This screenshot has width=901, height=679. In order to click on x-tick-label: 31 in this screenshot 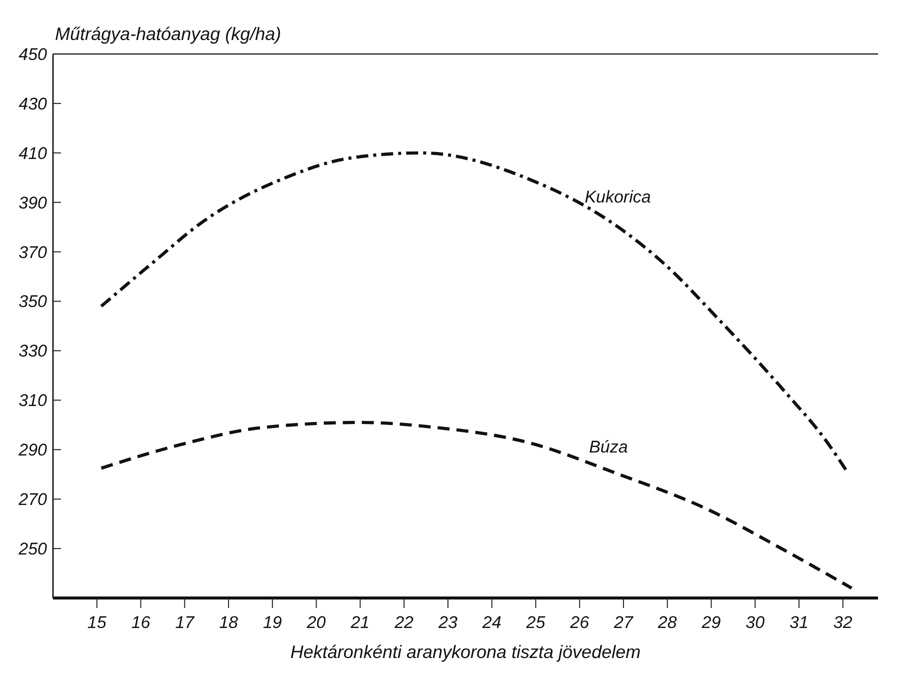, I will do `click(799, 622)`.